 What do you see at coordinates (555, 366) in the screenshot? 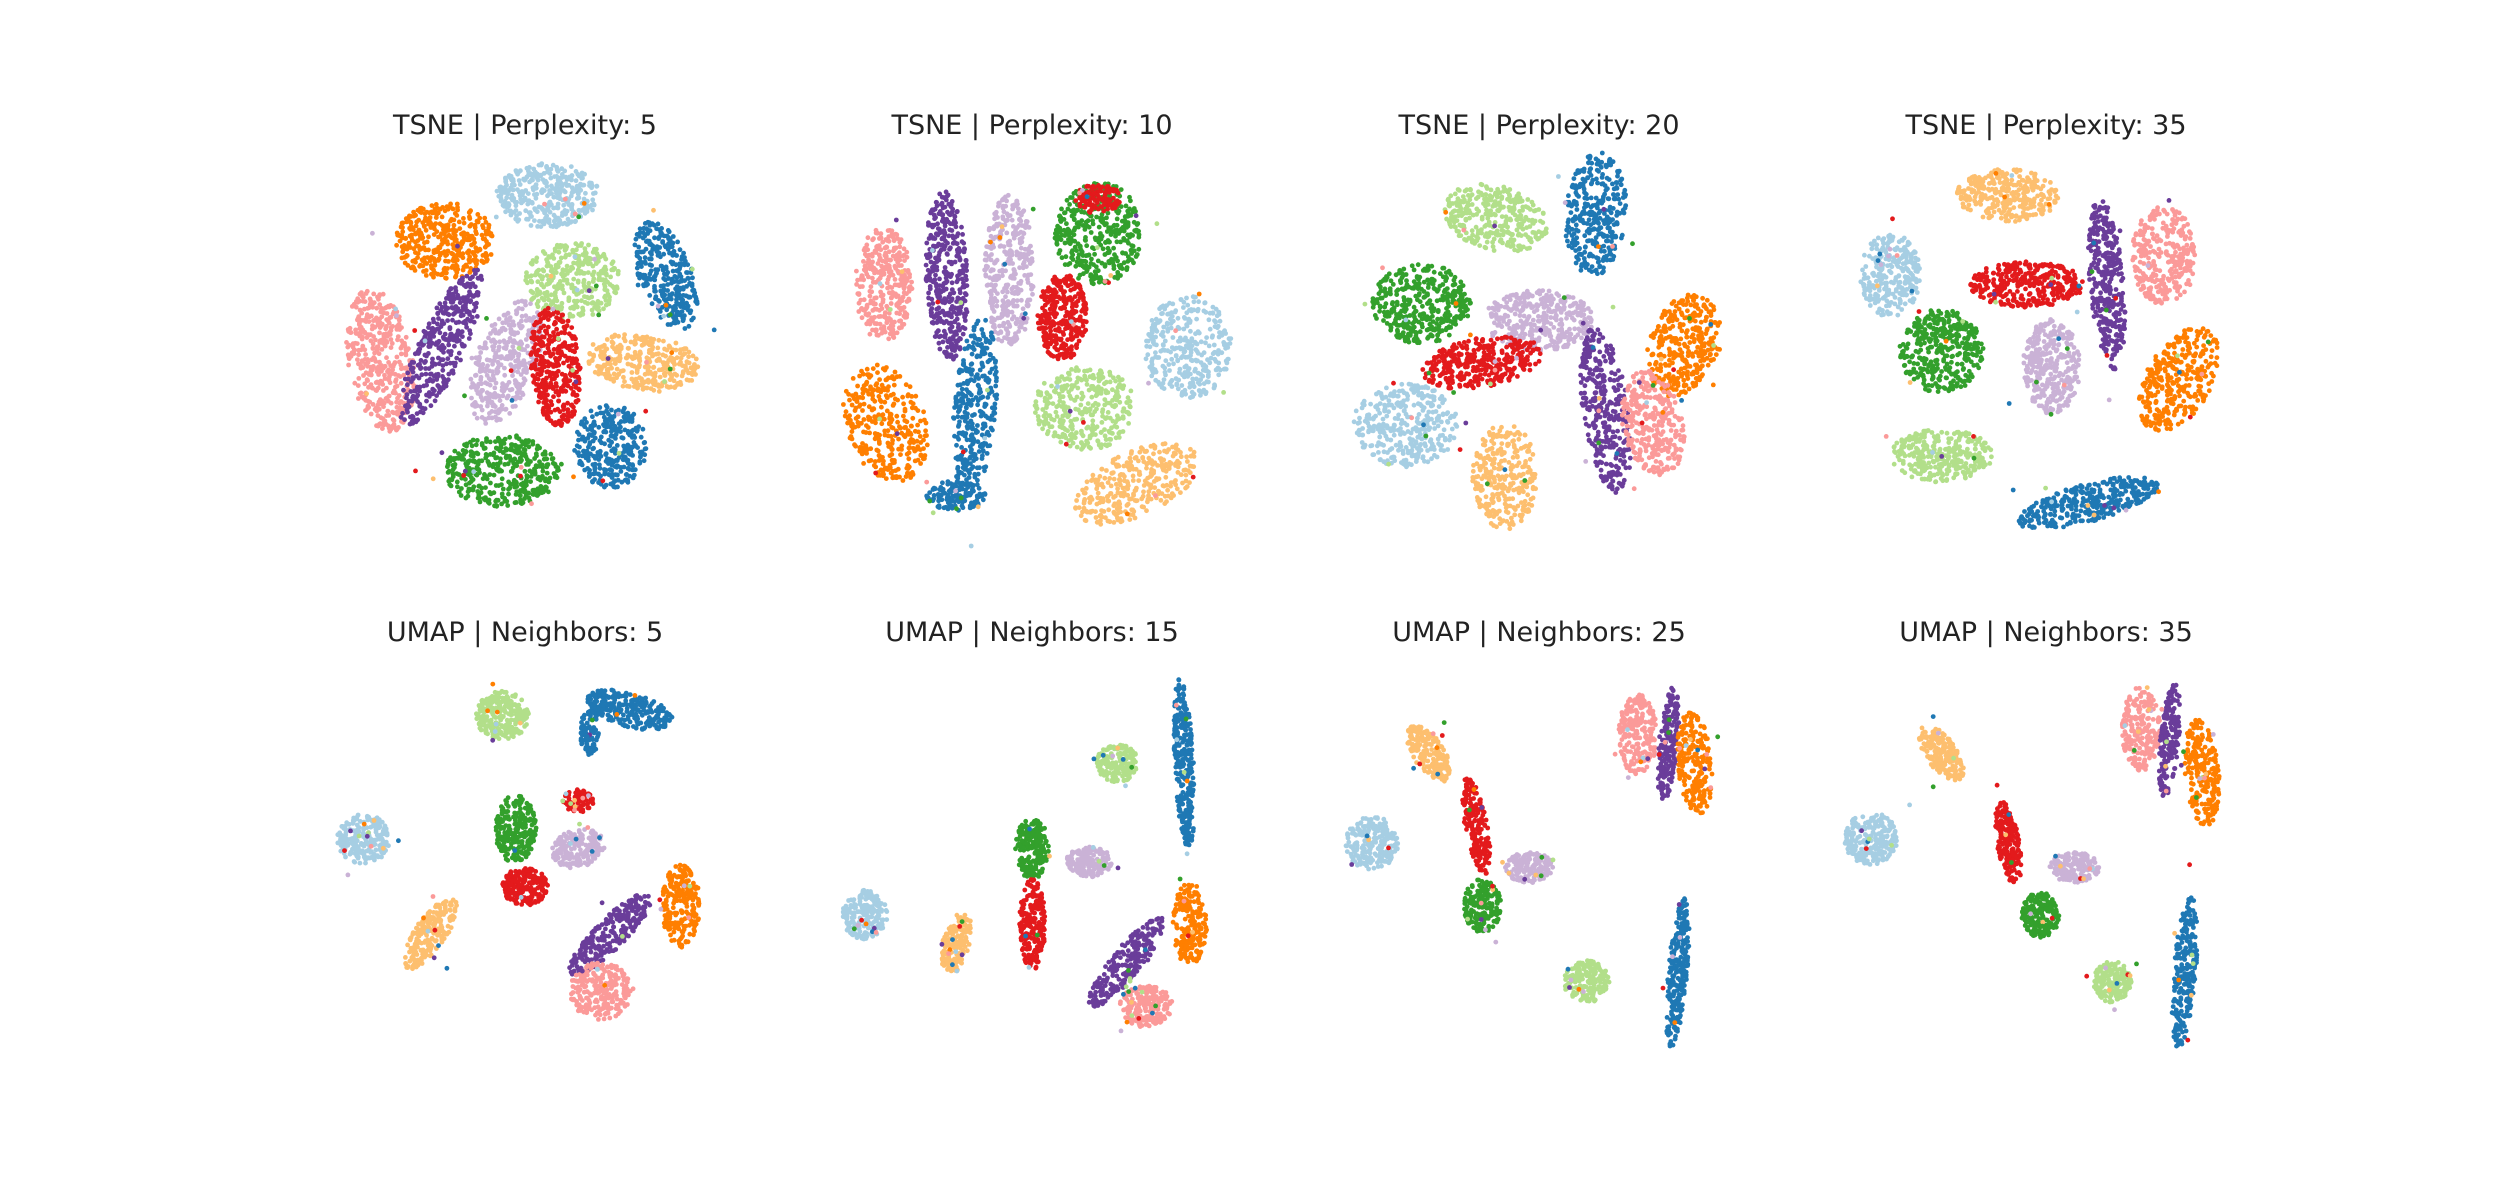
I see `cluster-c5` at bounding box center [555, 366].